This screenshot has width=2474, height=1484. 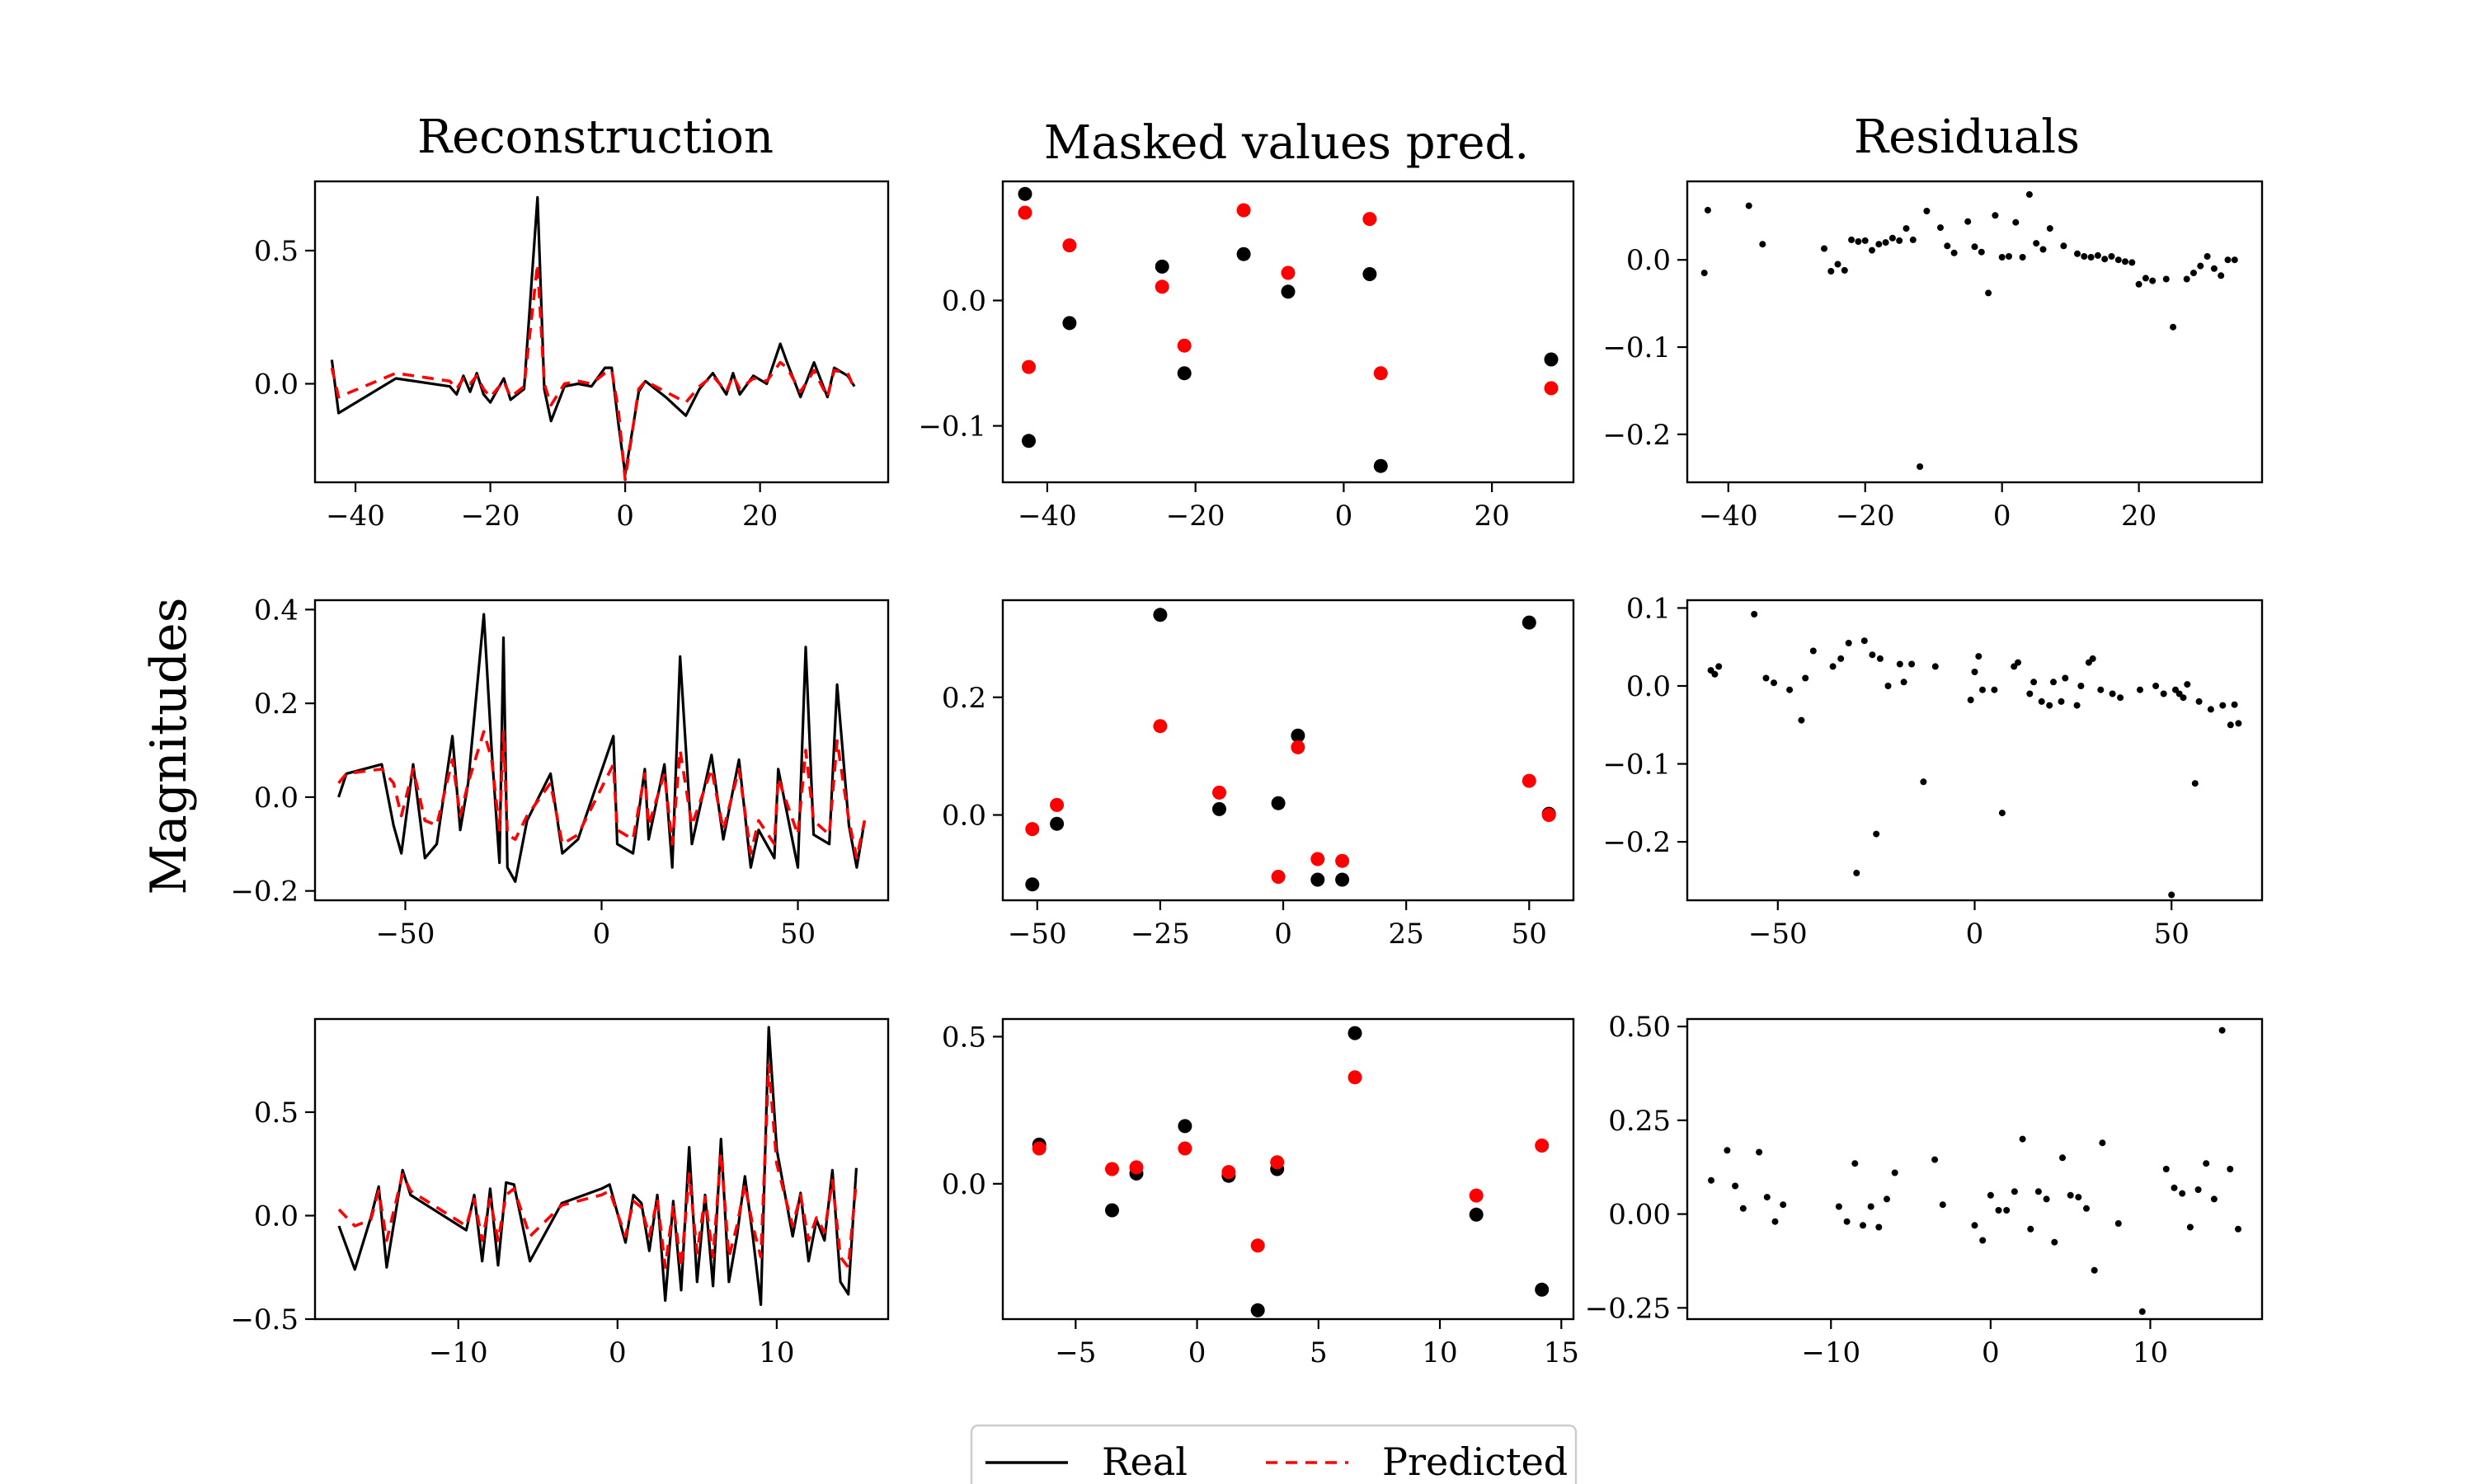 I want to click on predicted-line, so click(x=597, y=1166).